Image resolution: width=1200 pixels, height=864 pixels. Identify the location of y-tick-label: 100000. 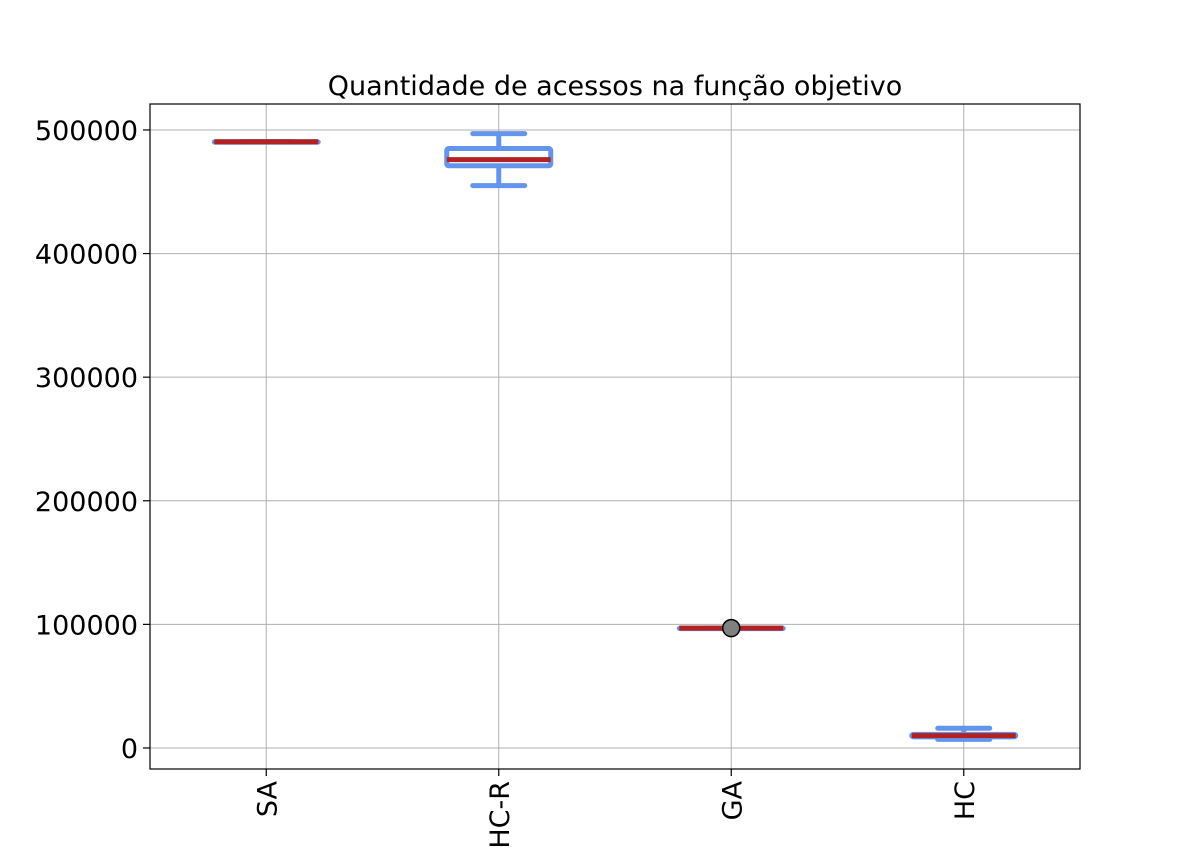
(86, 625).